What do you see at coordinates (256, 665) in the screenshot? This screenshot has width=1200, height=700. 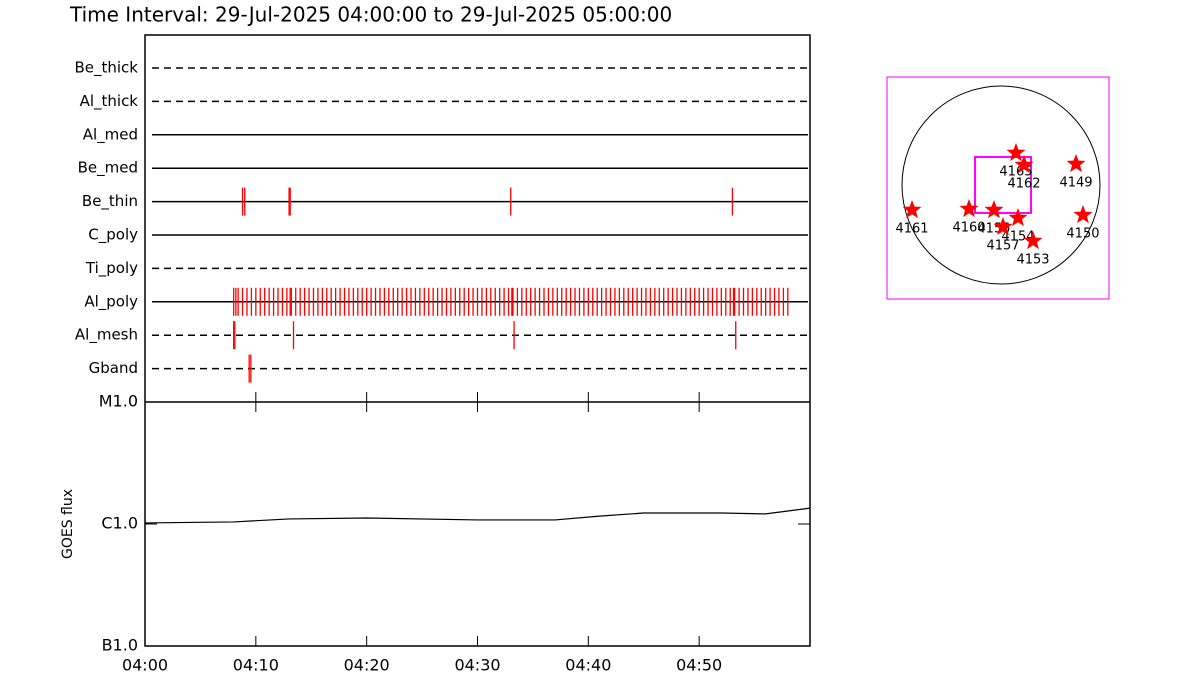 I see `x-tick-label: 04:10` at bounding box center [256, 665].